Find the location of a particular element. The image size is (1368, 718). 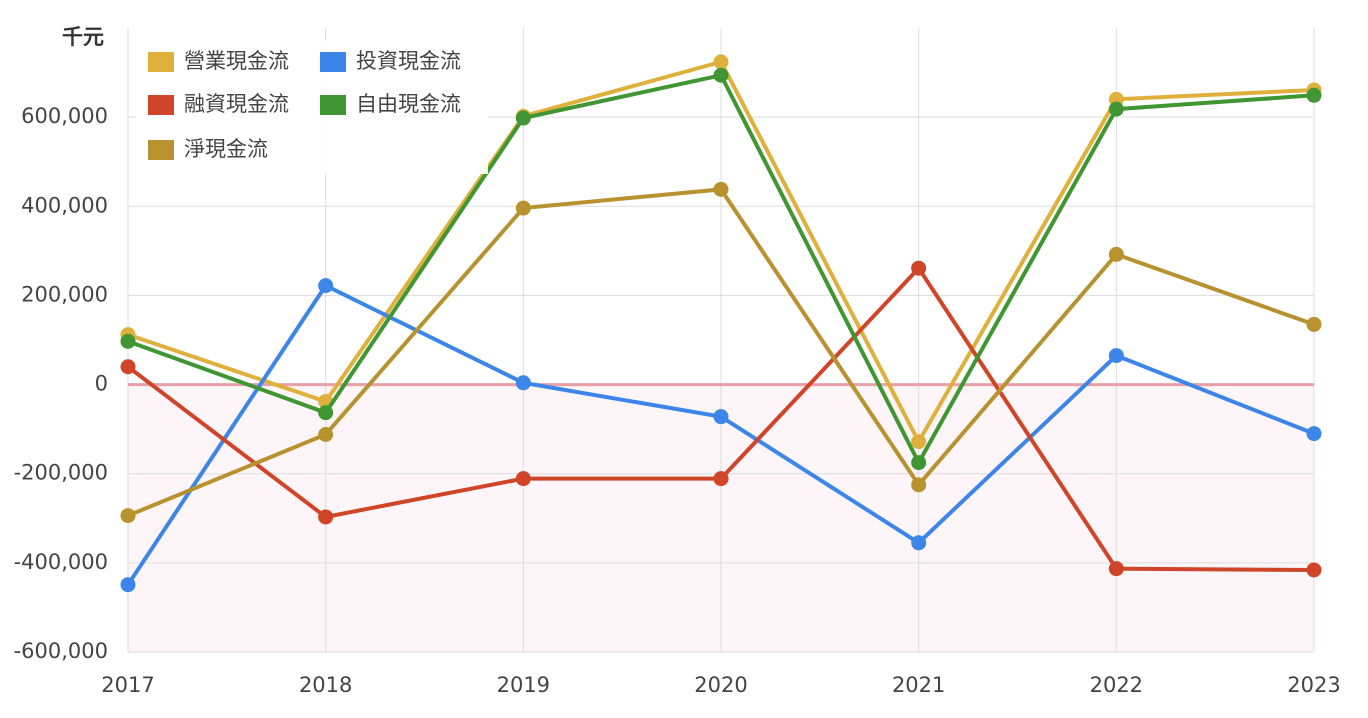

y-tick-label: -400,000 is located at coordinates (61, 562).